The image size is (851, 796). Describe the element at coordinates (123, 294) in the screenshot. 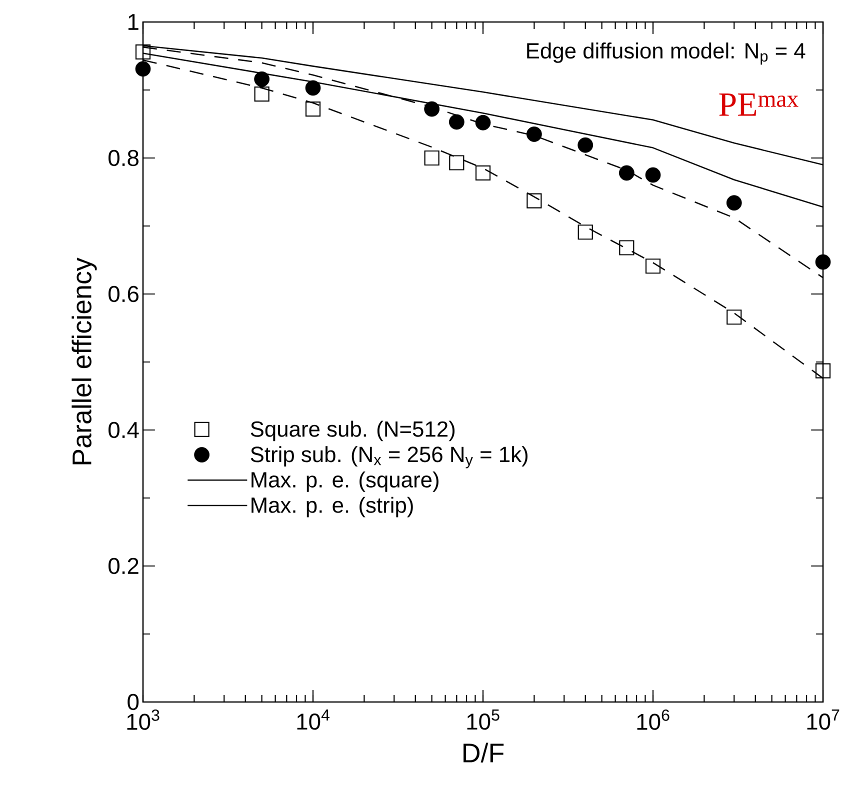

I see `y-tick-label: 0.6` at that location.